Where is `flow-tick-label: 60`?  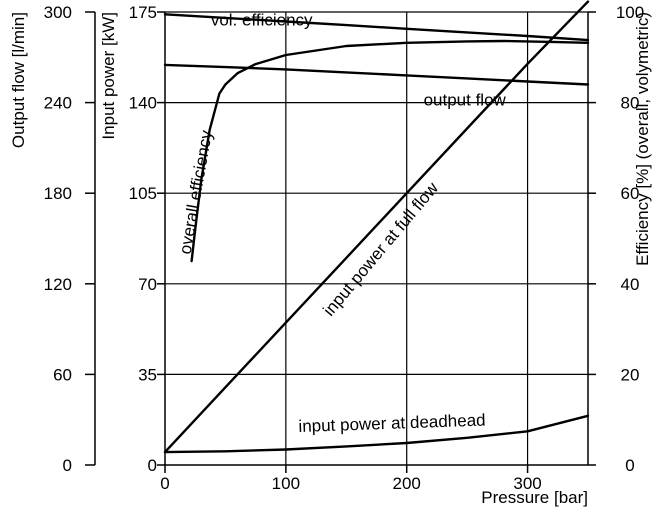
flow-tick-label: 60 is located at coordinates (62, 374).